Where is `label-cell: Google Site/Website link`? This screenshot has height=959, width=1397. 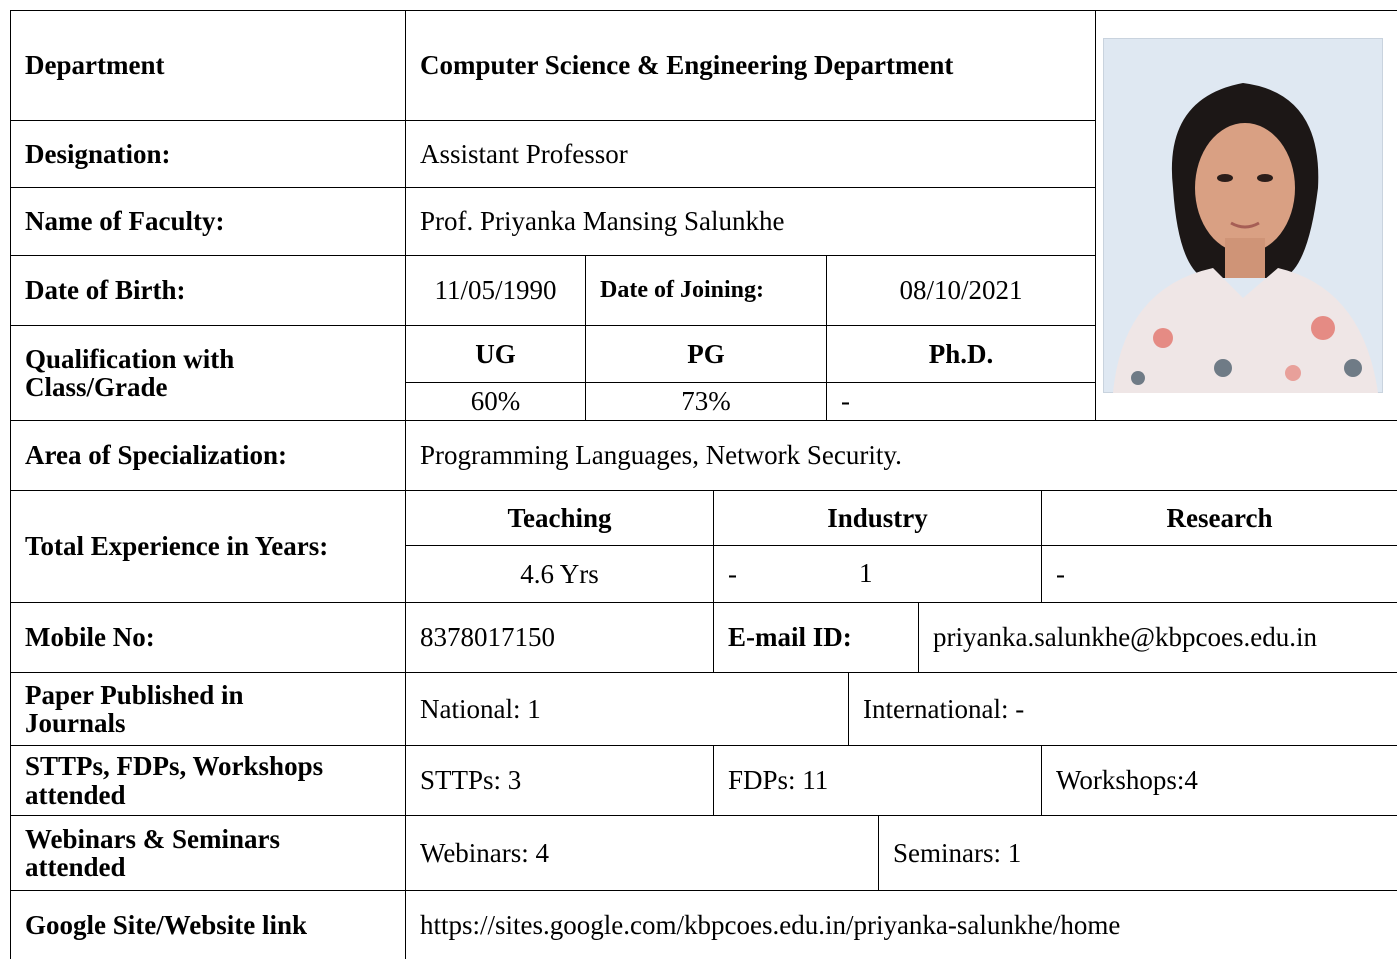 label-cell: Google Site/Website link is located at coordinates (208, 924).